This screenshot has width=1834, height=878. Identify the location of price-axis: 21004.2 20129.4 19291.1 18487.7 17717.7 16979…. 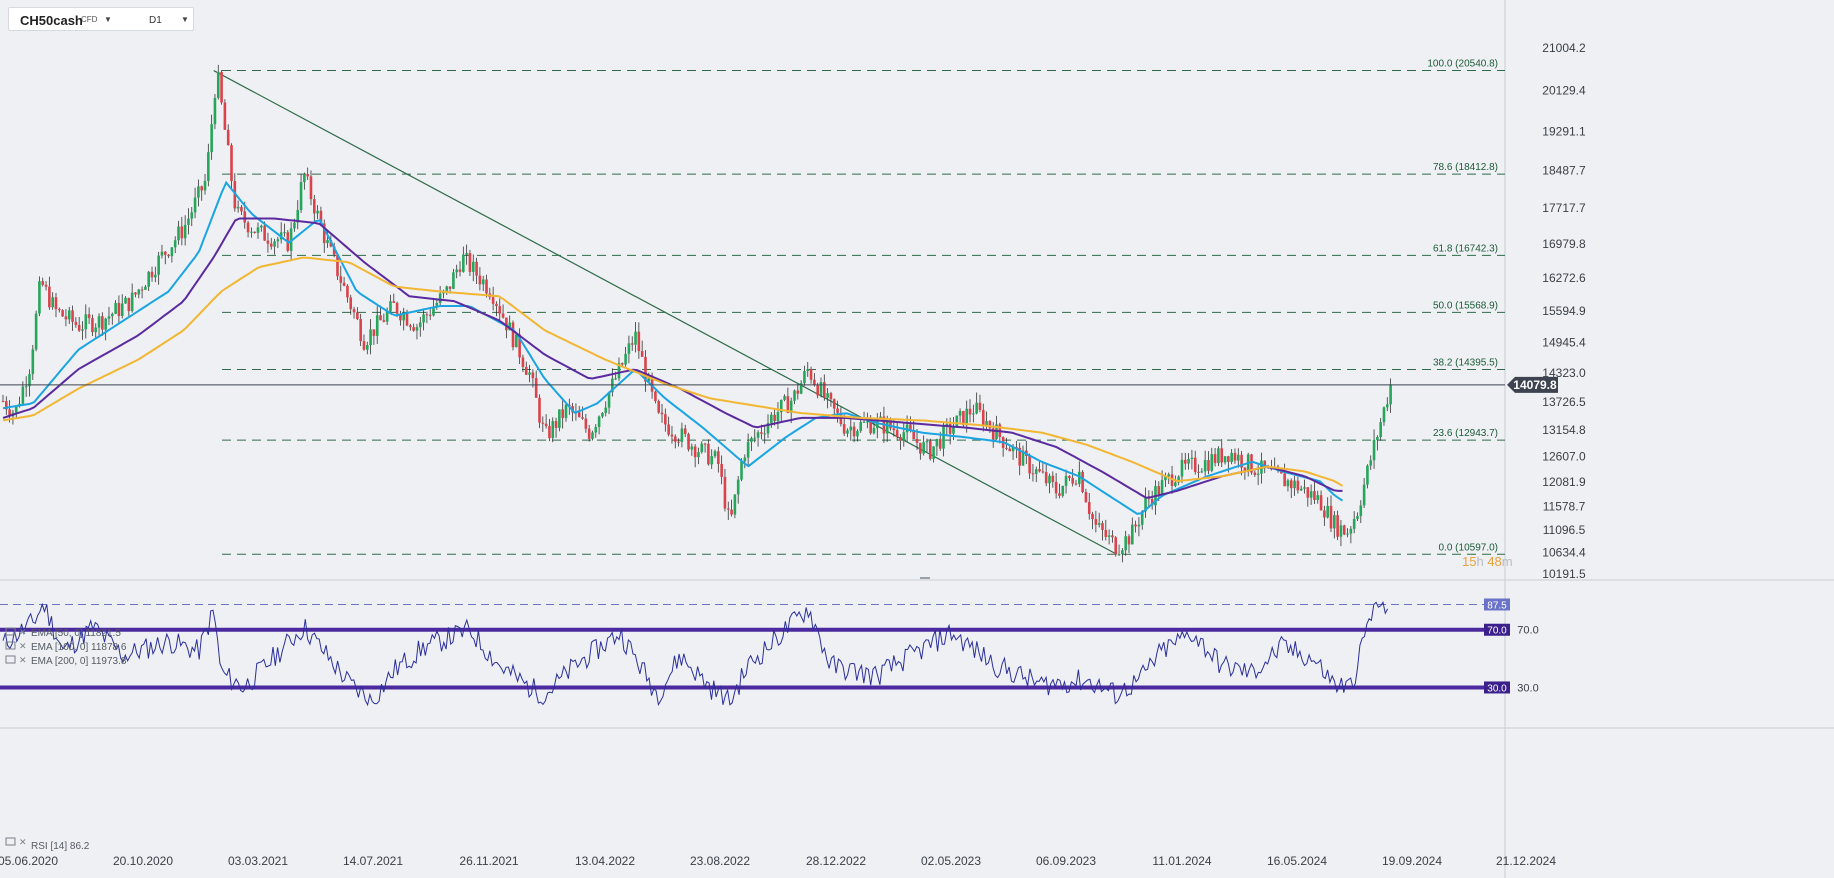
(1564, 311).